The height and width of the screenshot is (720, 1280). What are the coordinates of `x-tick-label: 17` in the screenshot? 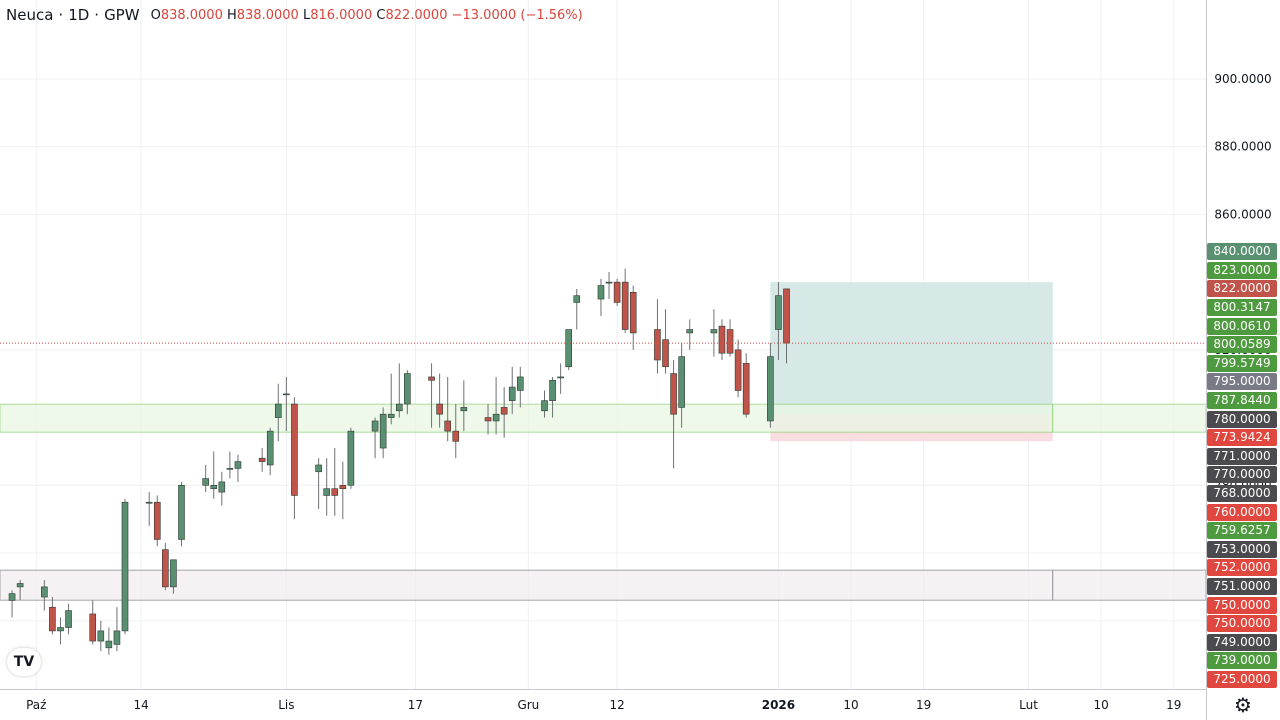 It's located at (415, 705).